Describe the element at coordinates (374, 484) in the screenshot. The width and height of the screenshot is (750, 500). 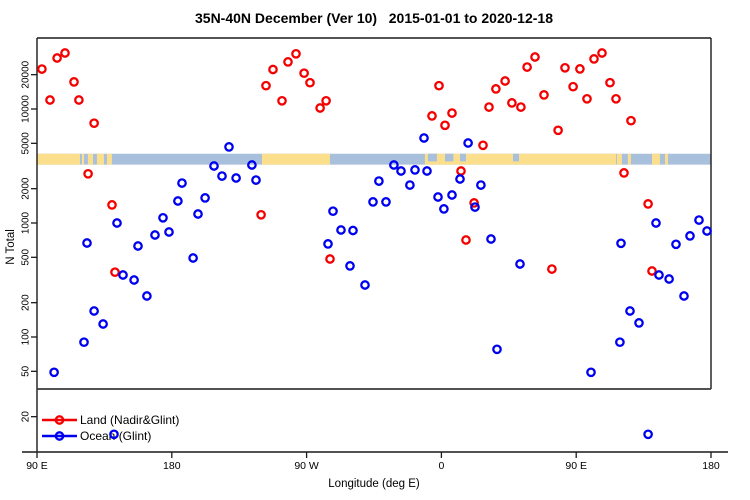
I see `x-axis-title: Longitude (deg E)` at that location.